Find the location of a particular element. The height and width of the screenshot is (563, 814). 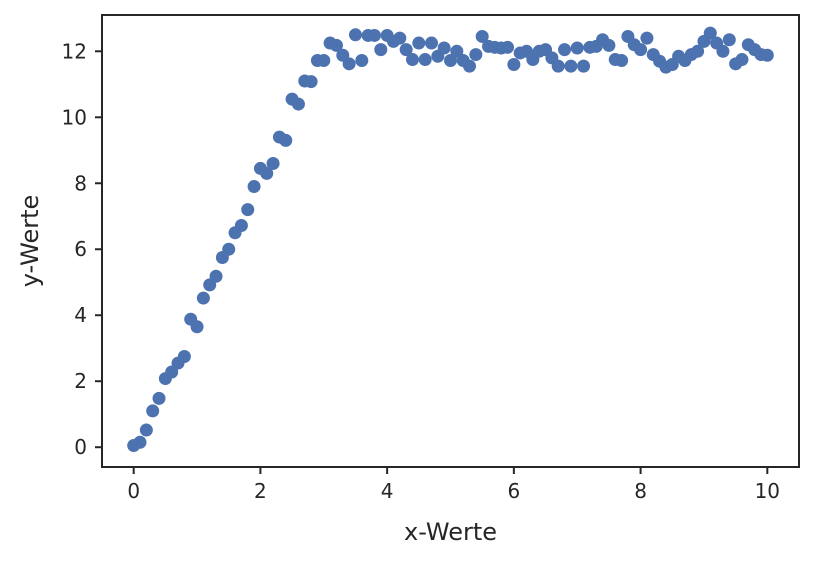

y-tick-label: 0 is located at coordinates (80, 447).